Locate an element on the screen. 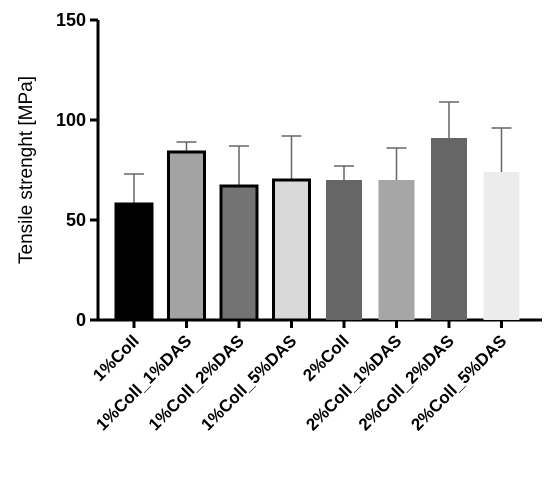 Image resolution: width=550 pixels, height=484 pixels. x-tick-label: 1%Coll is located at coordinates (116, 358).